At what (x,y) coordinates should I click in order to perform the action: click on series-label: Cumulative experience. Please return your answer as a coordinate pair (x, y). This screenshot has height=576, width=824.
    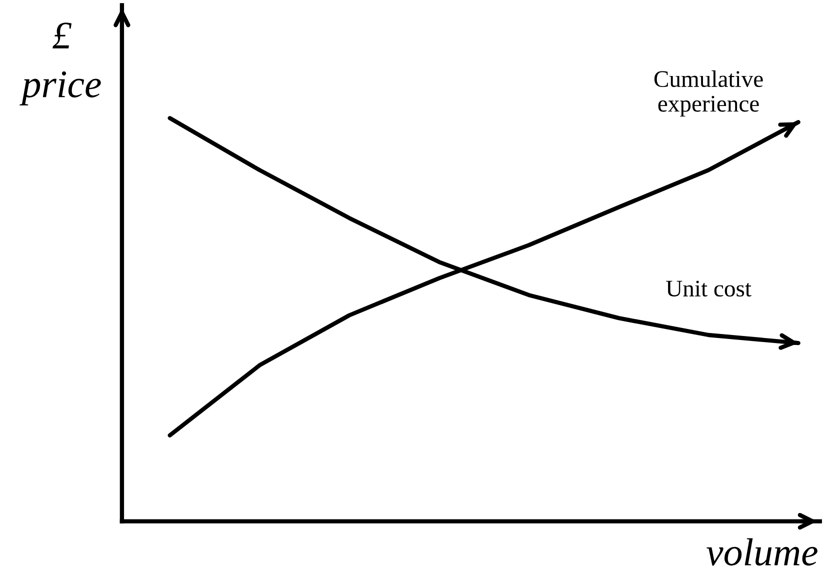
    Looking at the image, I should click on (708, 93).